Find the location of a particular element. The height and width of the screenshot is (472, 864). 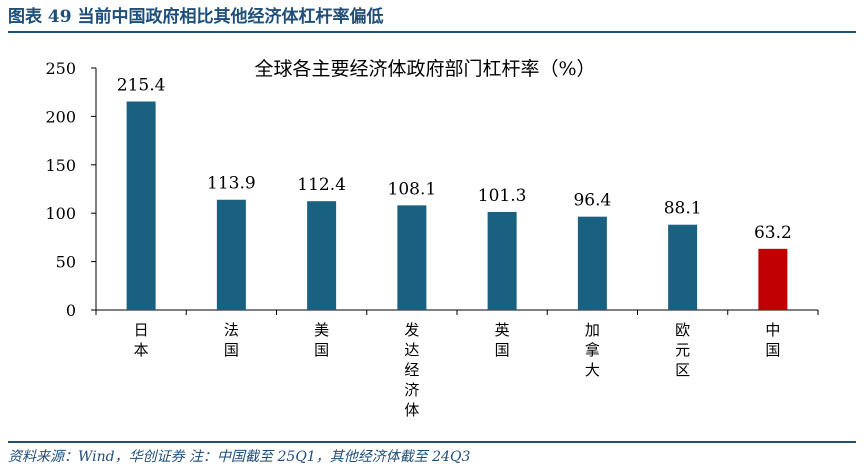

x-tick-label: 英国 is located at coordinates (502, 340).